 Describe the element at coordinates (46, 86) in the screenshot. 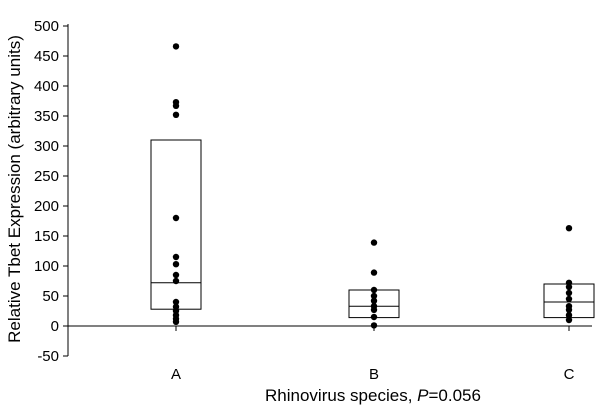

I see `y-tick-label: 400` at that location.